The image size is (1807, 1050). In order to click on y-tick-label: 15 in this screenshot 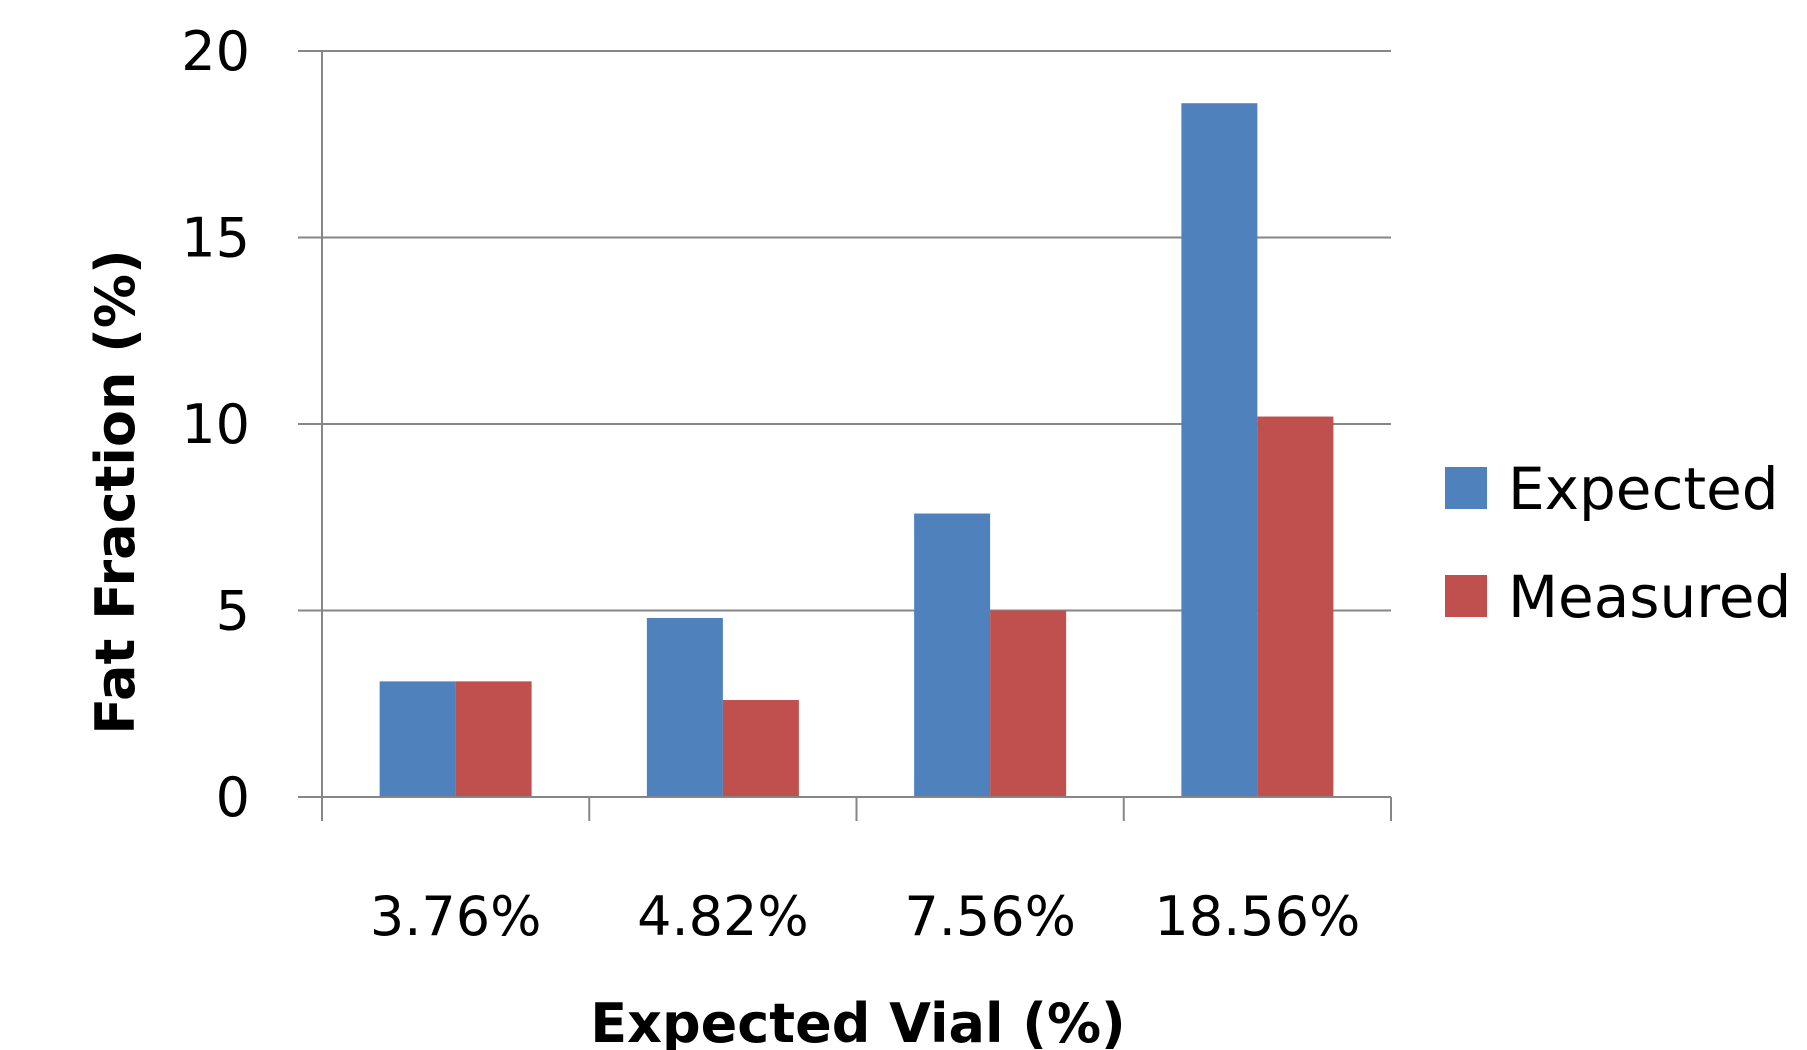, I will do `click(215, 238)`.